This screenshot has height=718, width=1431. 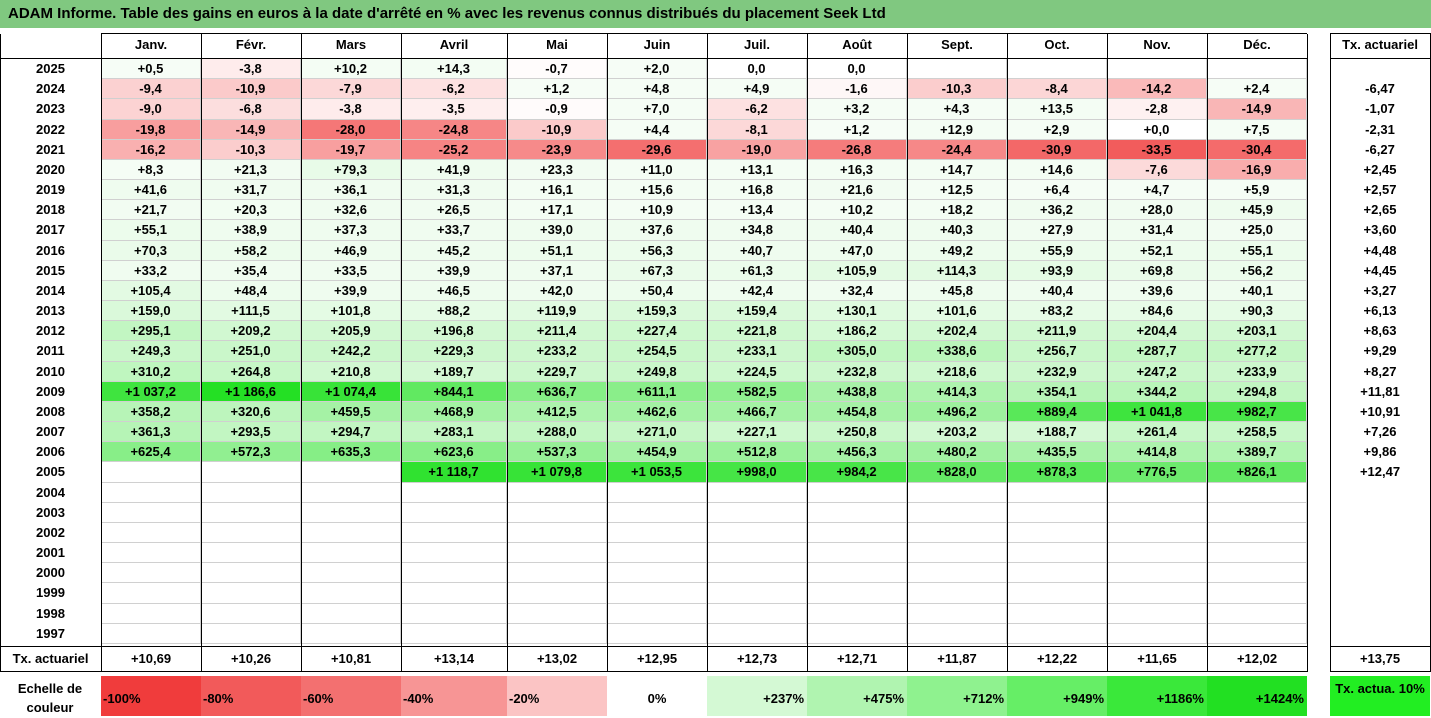 I want to click on gain-cell: +33,7, so click(x=454, y=230).